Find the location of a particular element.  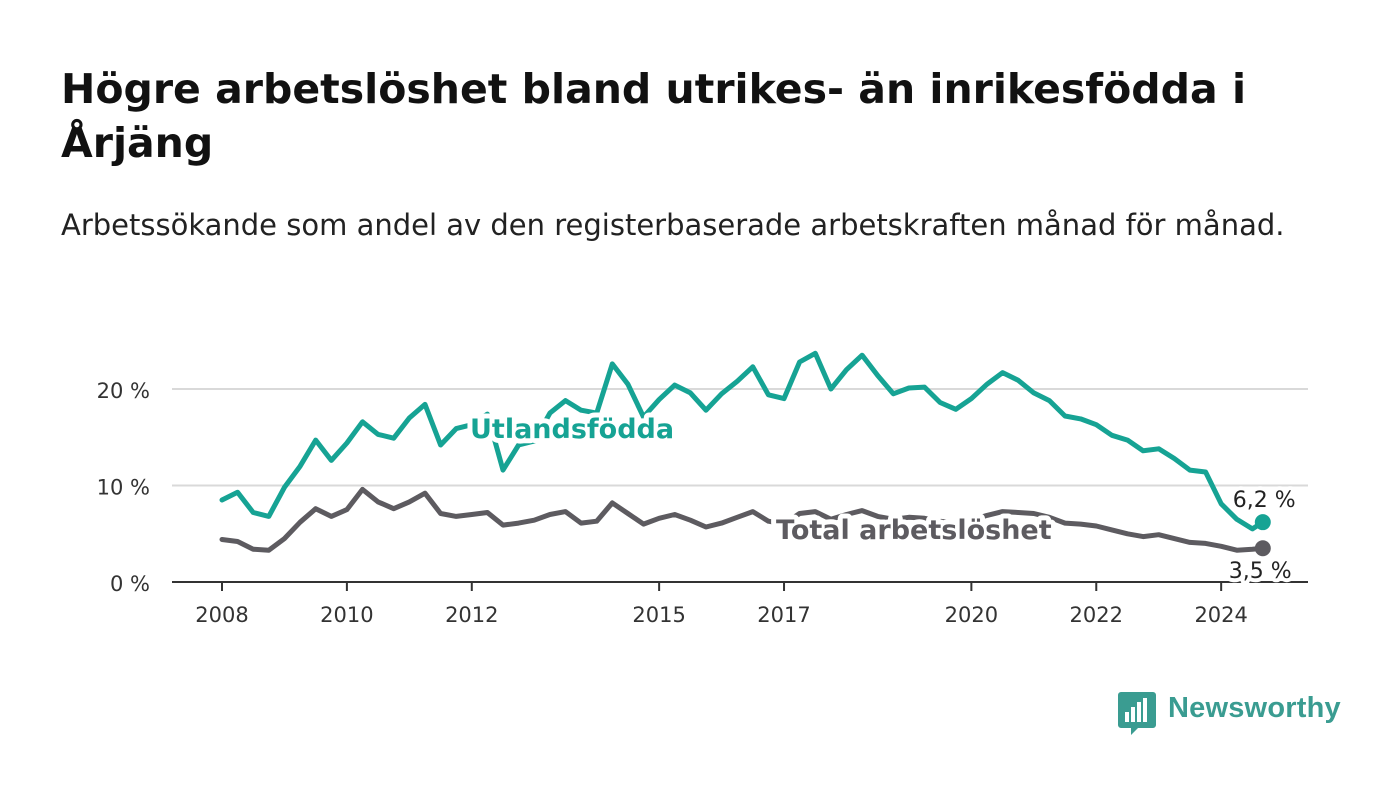

y-tick-label: 10 % is located at coordinates (123, 488).